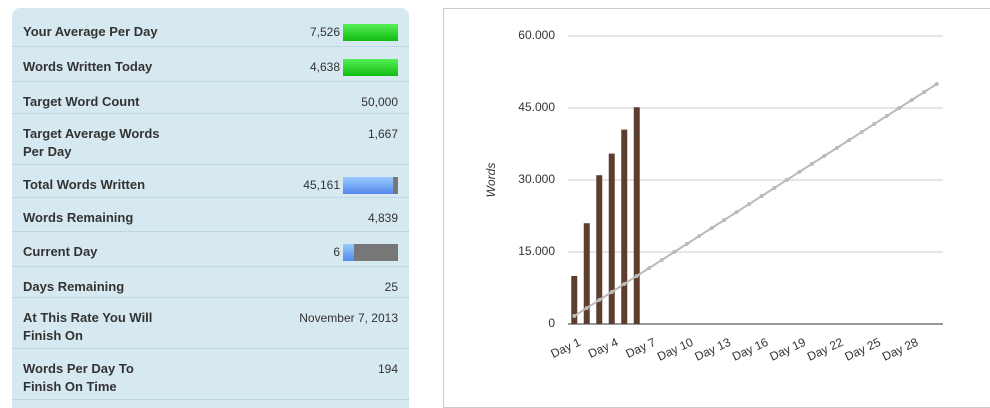 The image size is (990, 408). Describe the element at coordinates (210, 29) in the screenshot. I see `stat-row: Your Average Per Day 7,526` at that location.